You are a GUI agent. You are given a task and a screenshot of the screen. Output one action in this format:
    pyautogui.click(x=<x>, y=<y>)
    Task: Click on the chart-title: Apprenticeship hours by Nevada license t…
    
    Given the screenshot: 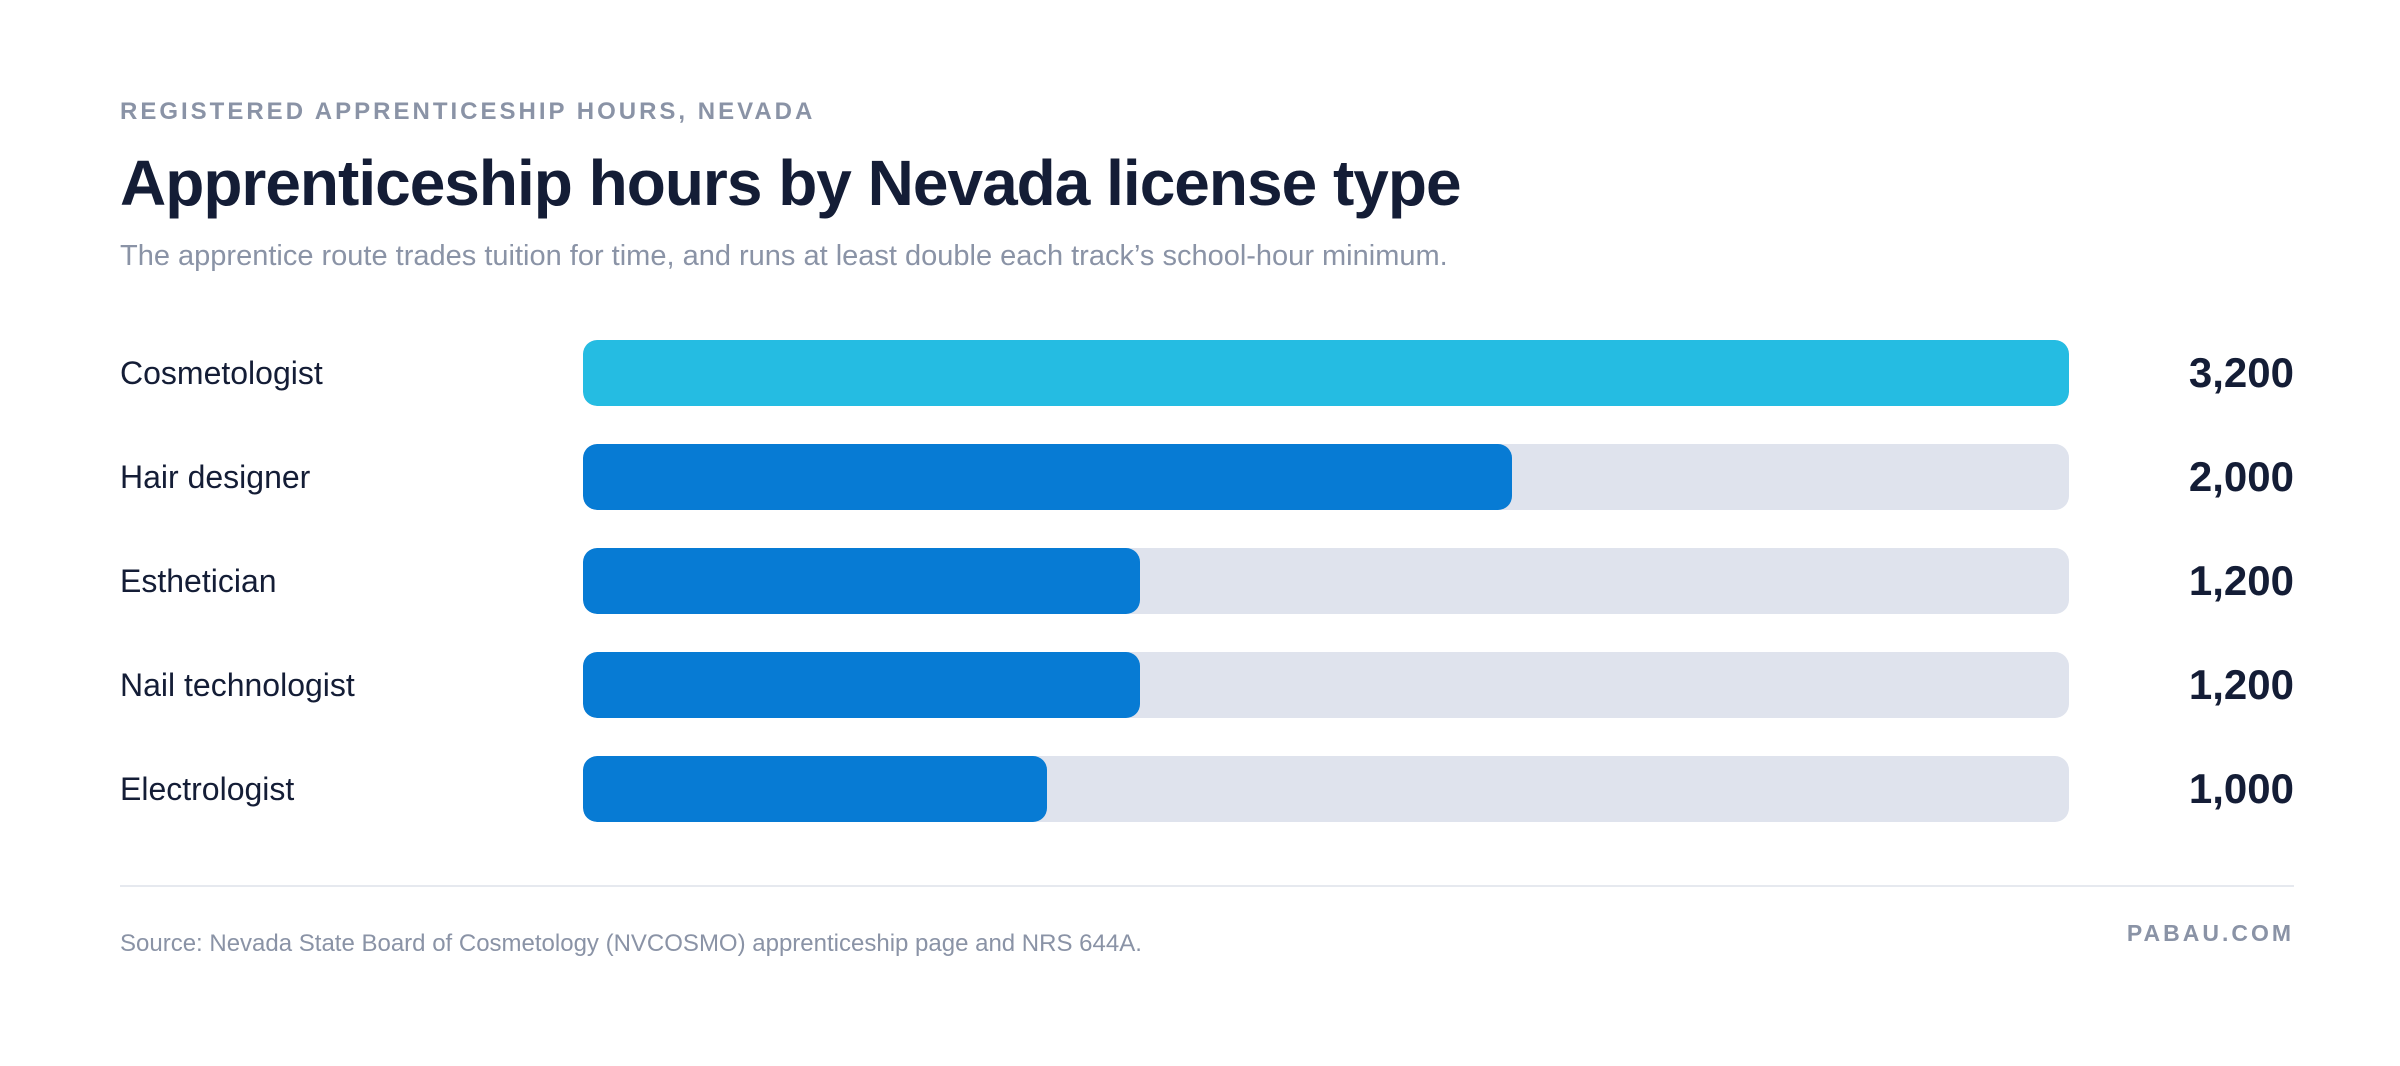 What is the action you would take?
    pyautogui.click(x=791, y=183)
    